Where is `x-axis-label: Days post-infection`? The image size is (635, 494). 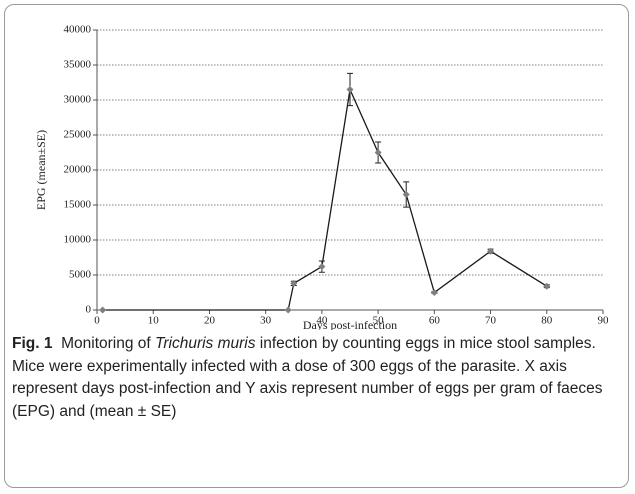 x-axis-label: Days post-infection is located at coordinates (350, 324).